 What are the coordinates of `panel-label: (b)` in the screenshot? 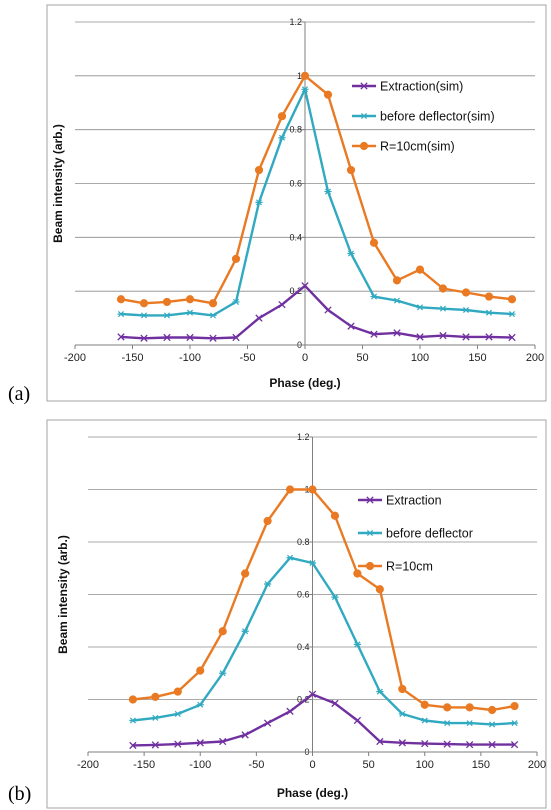 It's located at (19, 794).